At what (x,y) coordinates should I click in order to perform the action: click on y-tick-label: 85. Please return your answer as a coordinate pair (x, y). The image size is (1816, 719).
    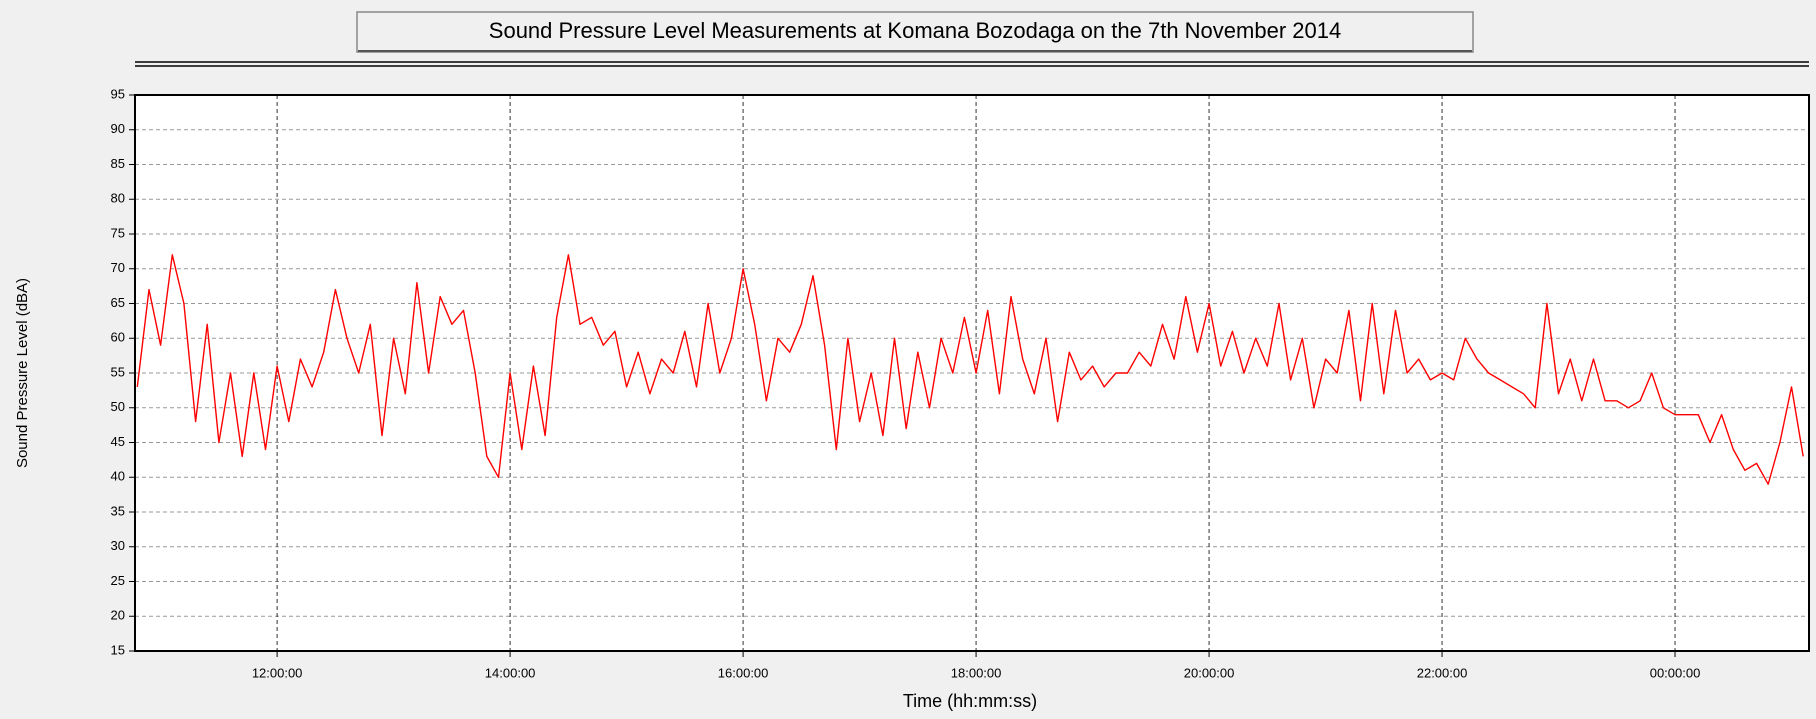
    Looking at the image, I should click on (118, 163).